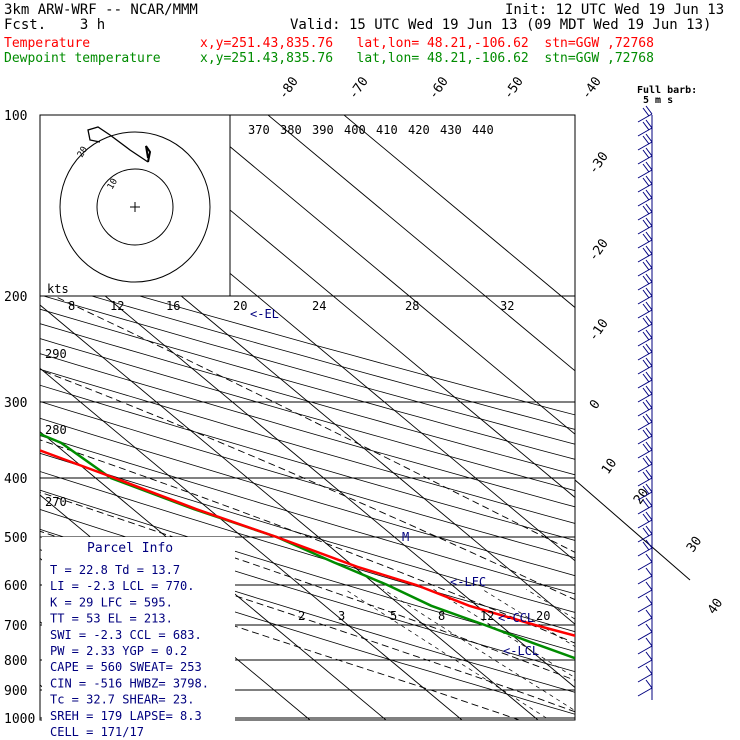 The image size is (740, 740). Describe the element at coordinates (599, 163) in the screenshot. I see `isotherm-label--30: -30` at that location.